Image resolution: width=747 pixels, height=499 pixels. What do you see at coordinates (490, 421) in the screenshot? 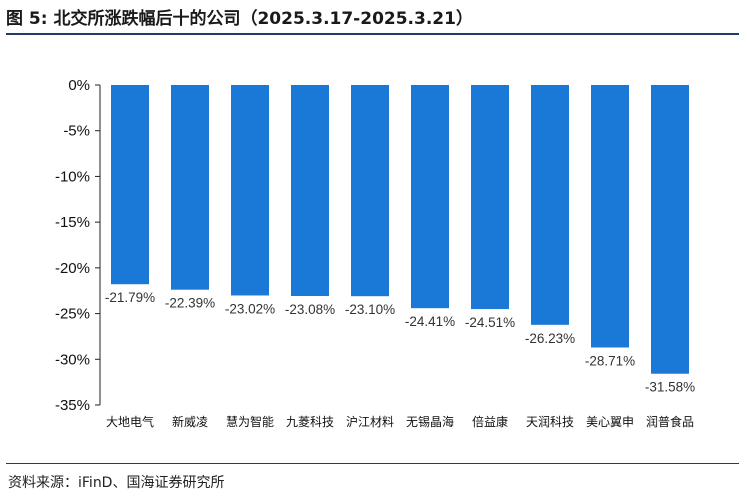
I see `category-label: 倍益康` at bounding box center [490, 421].